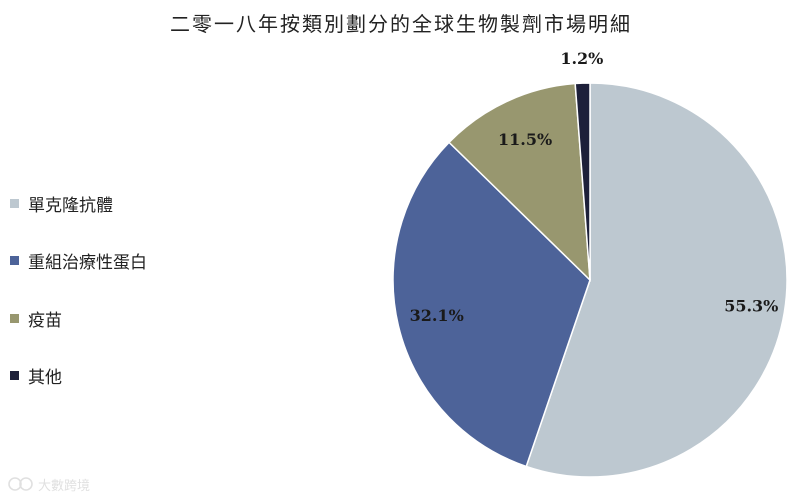 This screenshot has height=499, width=802. I want to click on legend-label: 重組治療性蛋白, so click(87, 262).